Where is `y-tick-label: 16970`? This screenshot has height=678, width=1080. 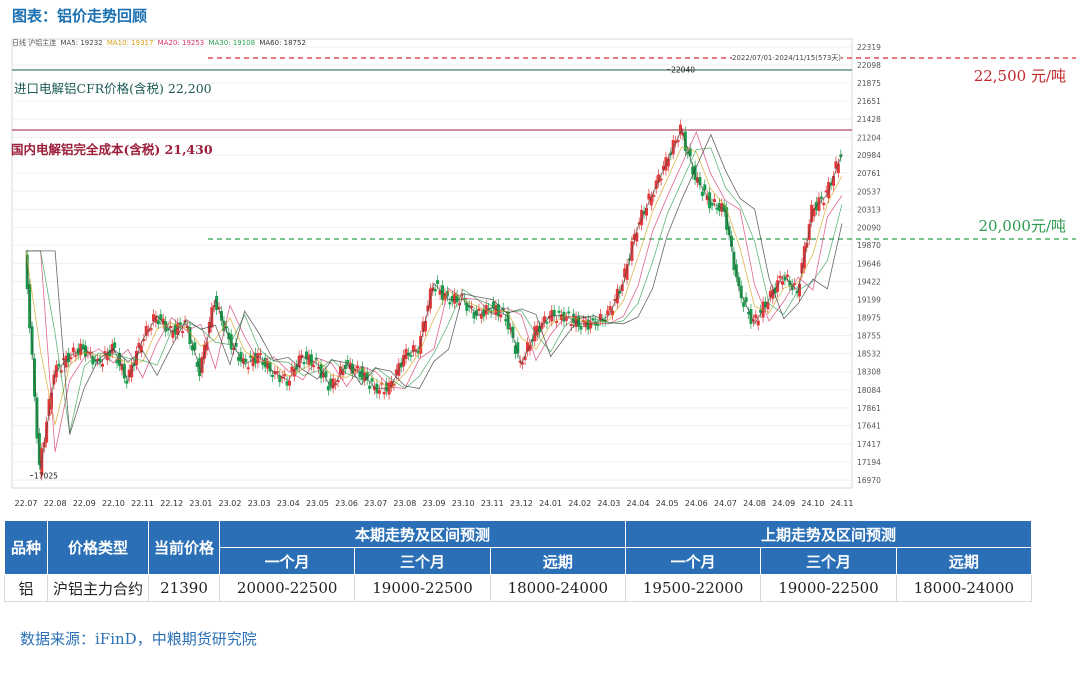
y-tick-label: 16970 is located at coordinates (869, 480).